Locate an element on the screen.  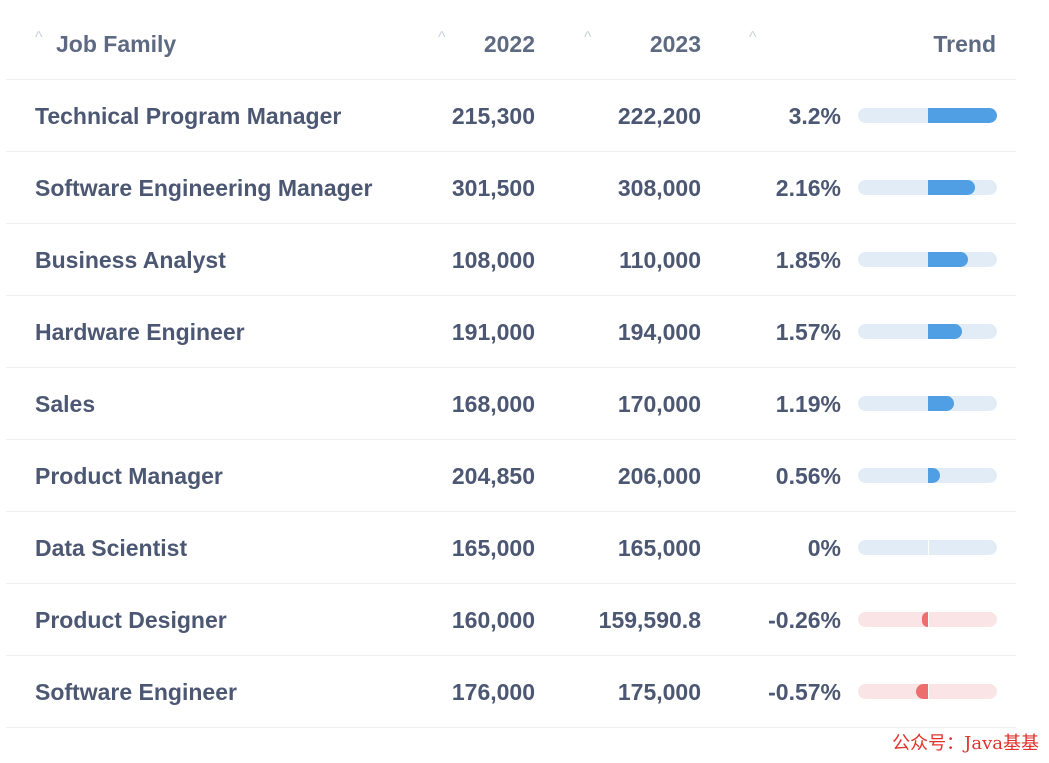
header-job-family: Job Family is located at coordinates (116, 44).